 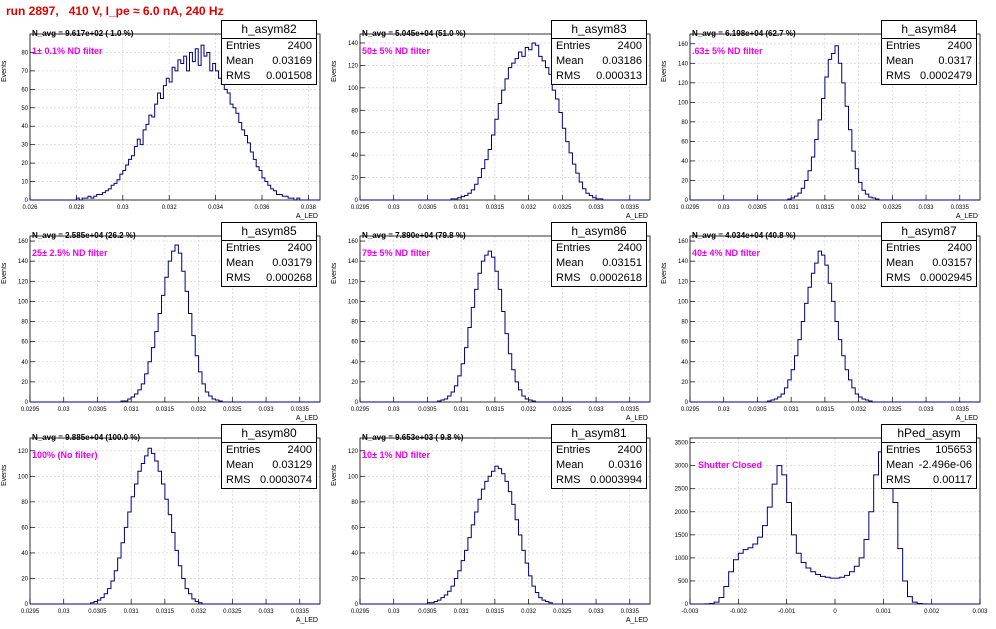 I want to click on stats-value: 0.03179, so click(x=292, y=263).